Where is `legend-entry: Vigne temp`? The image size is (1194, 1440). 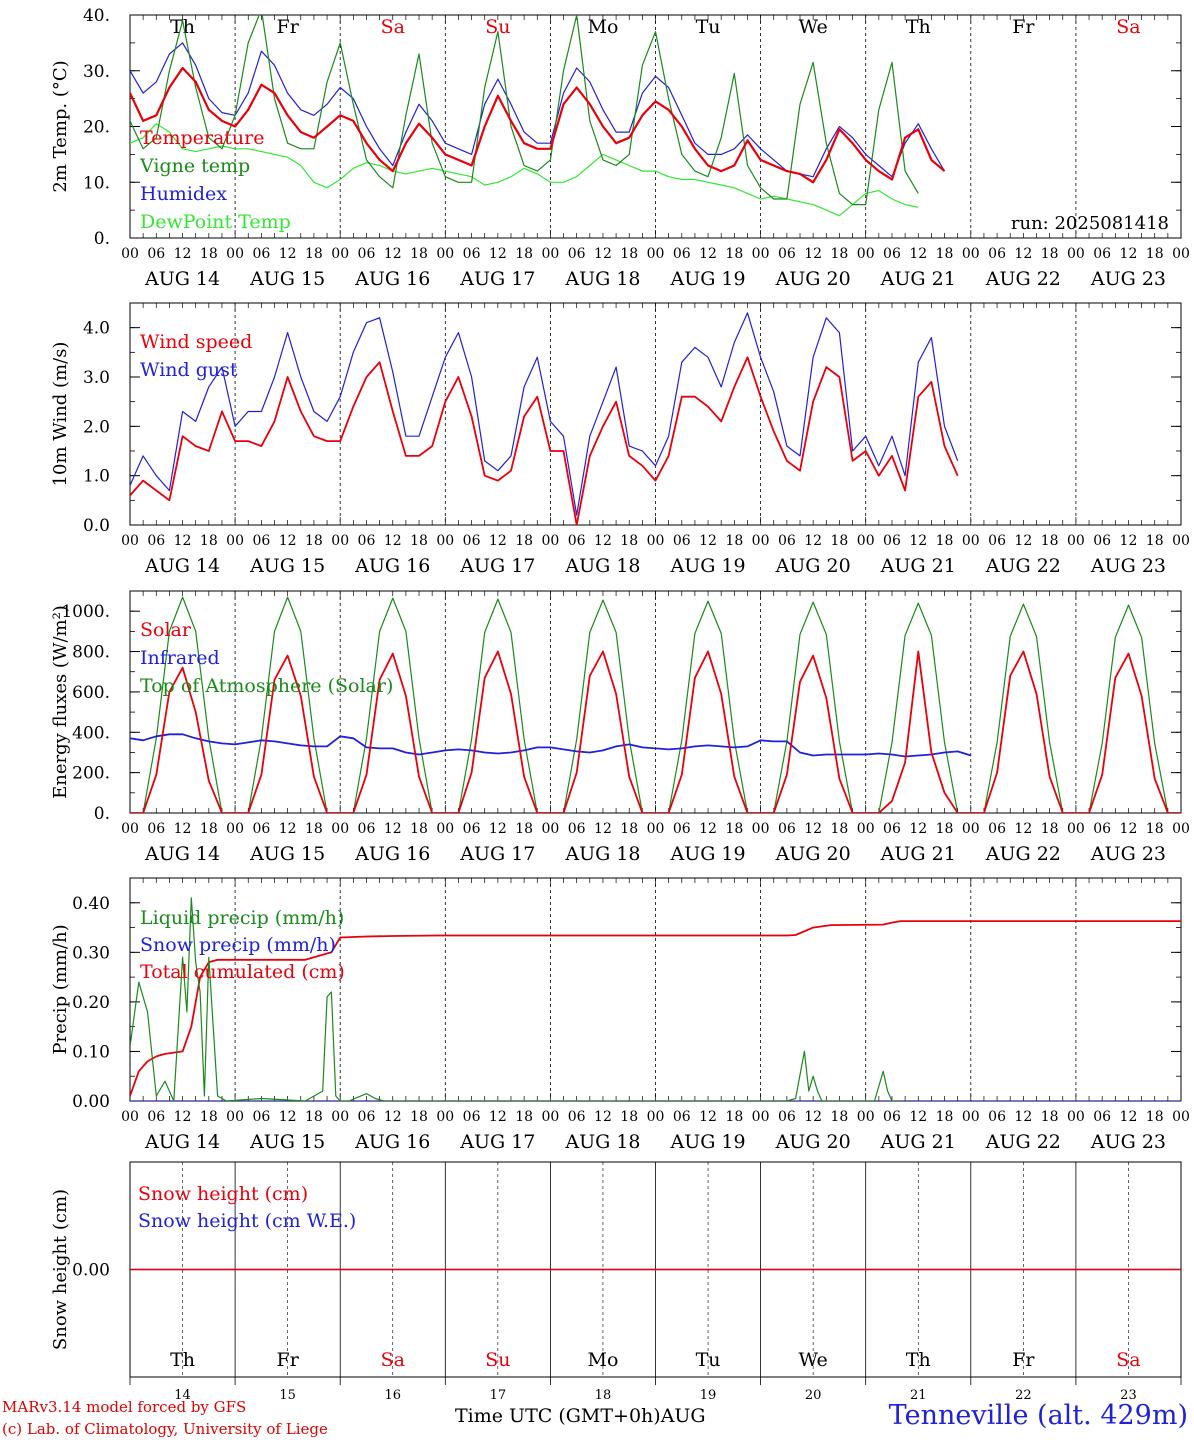 legend-entry: Vigne temp is located at coordinates (194, 166).